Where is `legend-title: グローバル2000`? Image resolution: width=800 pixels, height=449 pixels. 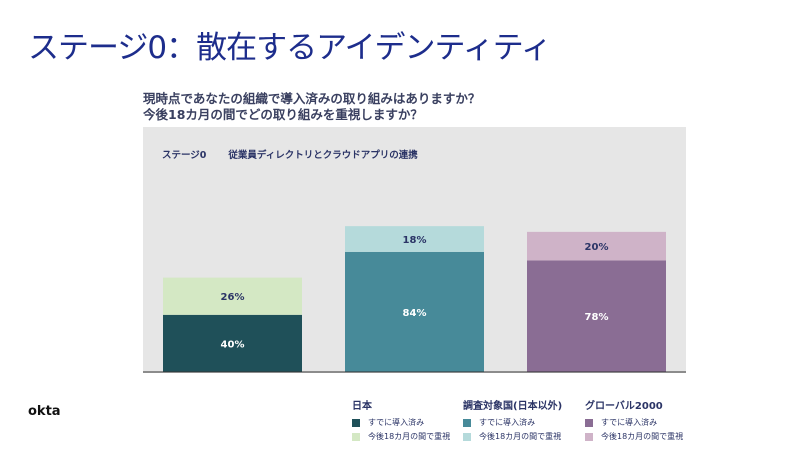 legend-title: グローバル2000 is located at coordinates (624, 406).